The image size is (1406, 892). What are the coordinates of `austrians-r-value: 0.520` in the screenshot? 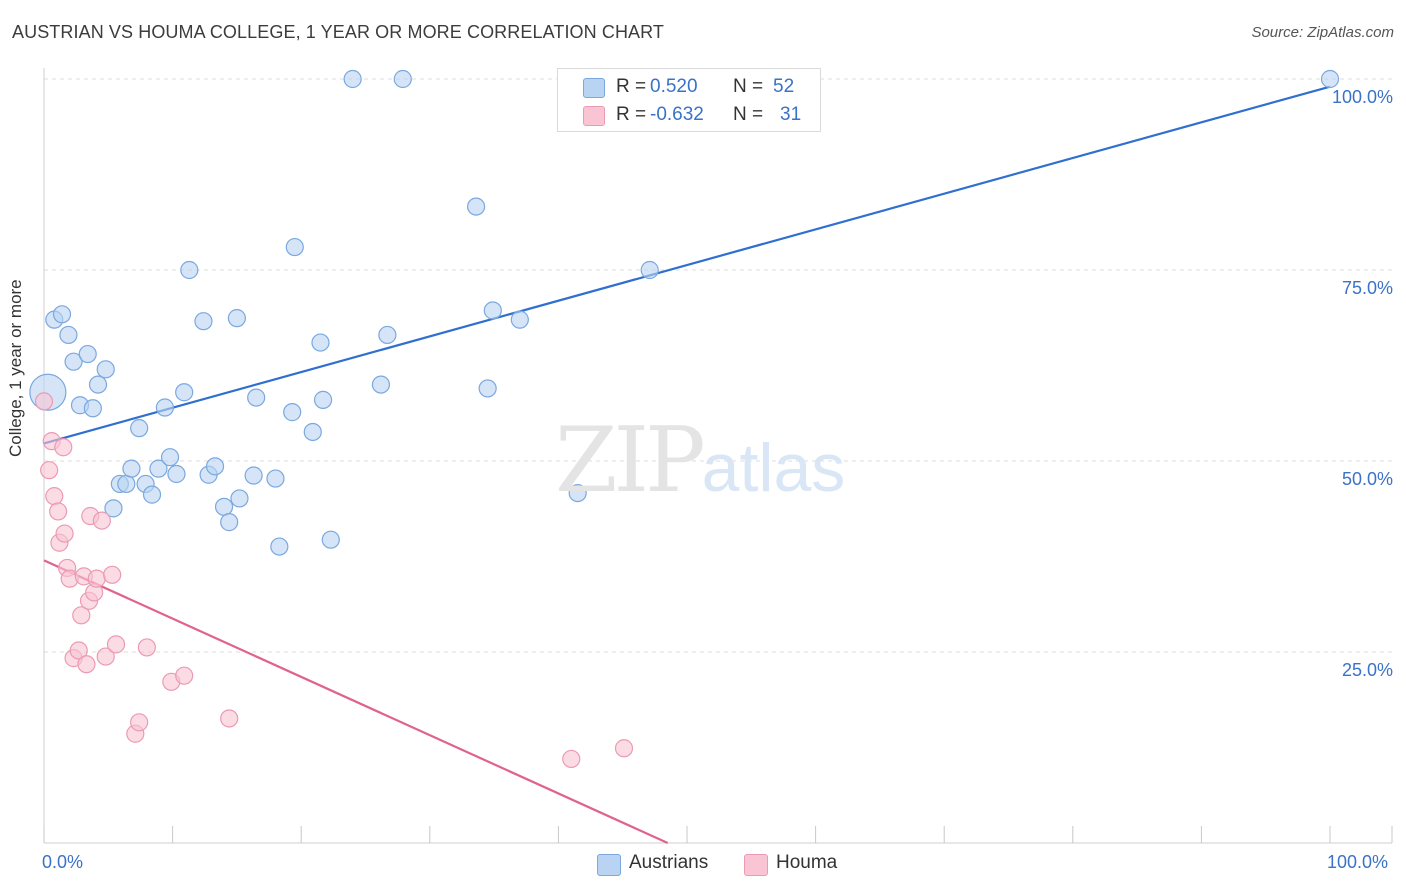 It's located at (674, 86).